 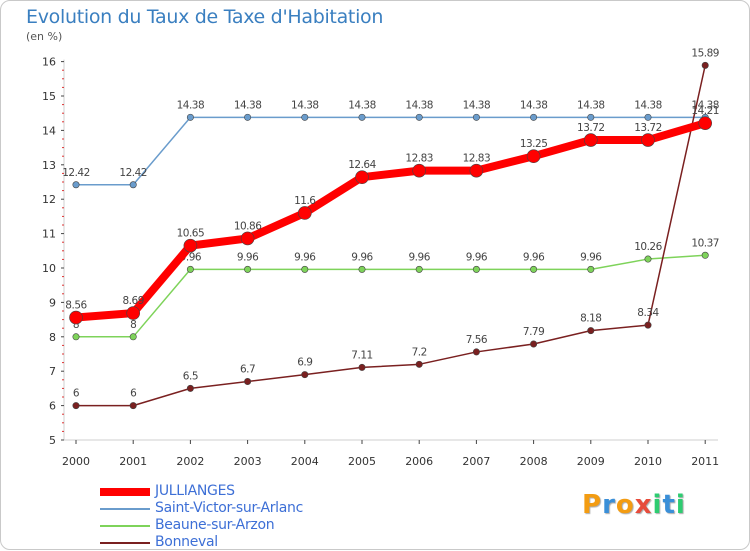 I want to click on data-label: 10.26, so click(x=648, y=247).